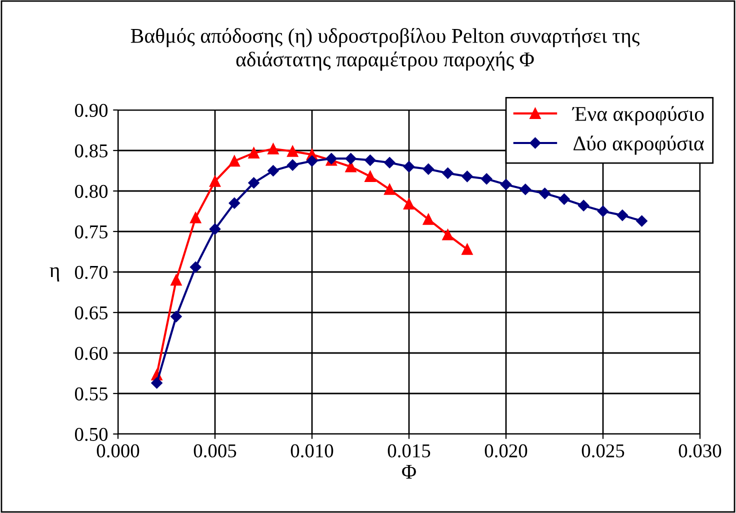  What do you see at coordinates (91, 191) in the screenshot?
I see `y-tick-label: 0.80` at bounding box center [91, 191].